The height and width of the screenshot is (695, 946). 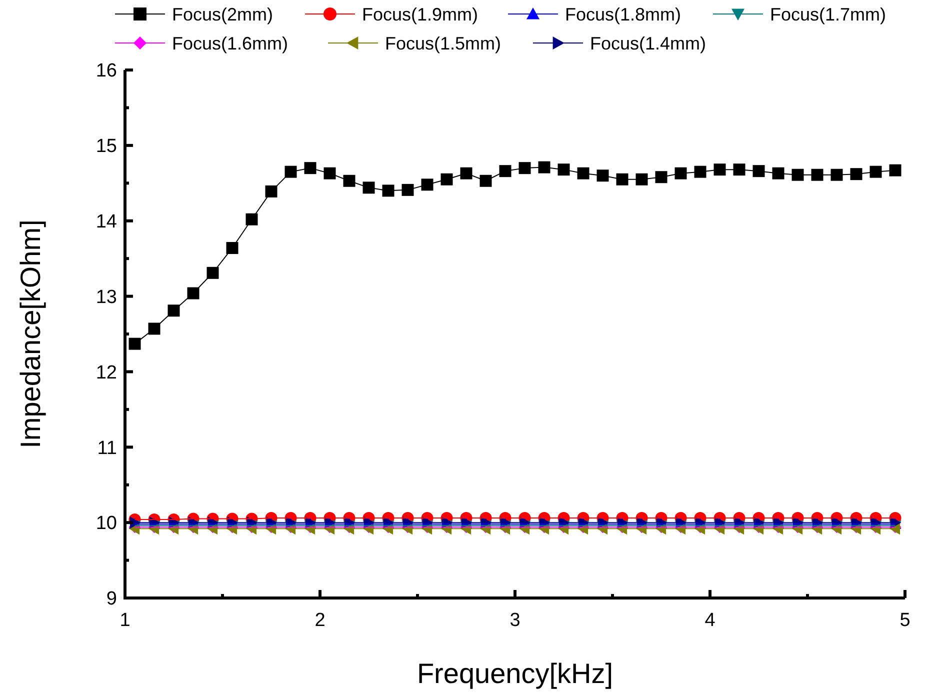 I want to click on y-tick-label: 10, so click(x=106, y=523).